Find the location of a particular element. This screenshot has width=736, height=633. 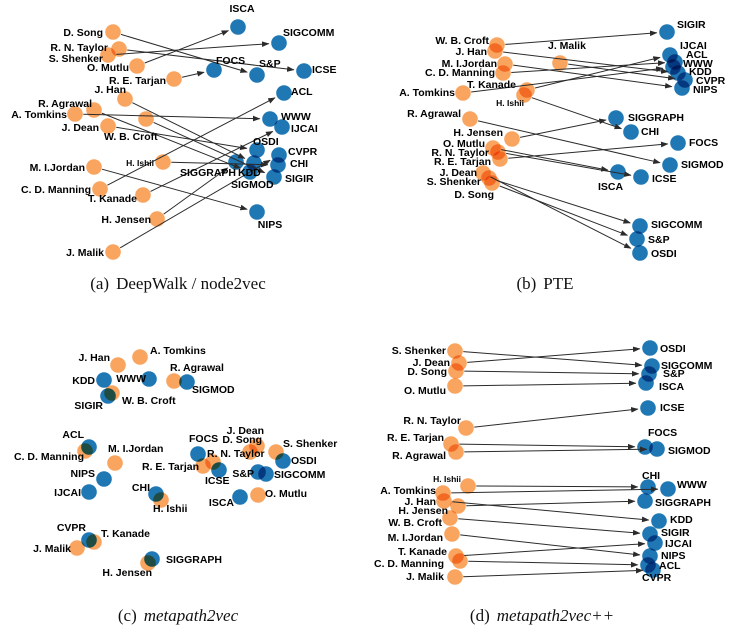

edge-arrow-w-b-croft-to-sigir is located at coordinates (549, 527).